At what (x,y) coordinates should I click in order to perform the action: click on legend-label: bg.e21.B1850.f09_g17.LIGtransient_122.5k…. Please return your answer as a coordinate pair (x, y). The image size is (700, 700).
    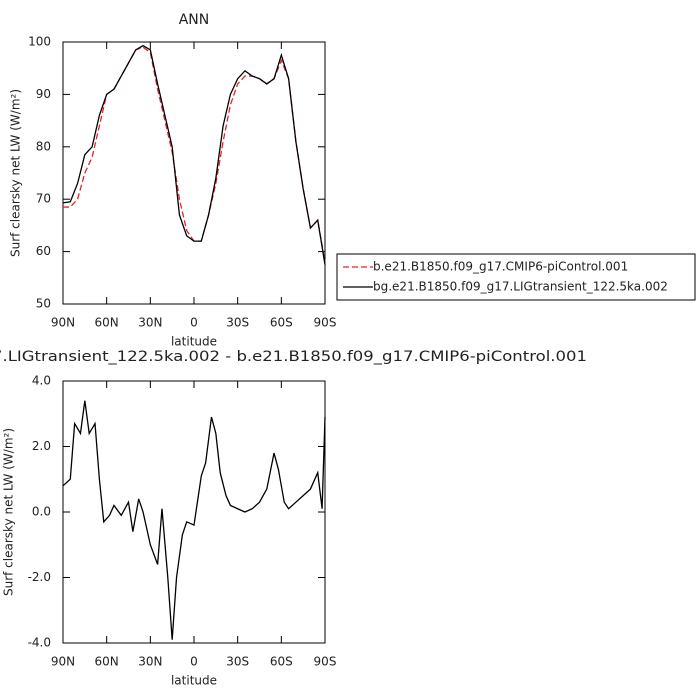
    Looking at the image, I should click on (520, 287).